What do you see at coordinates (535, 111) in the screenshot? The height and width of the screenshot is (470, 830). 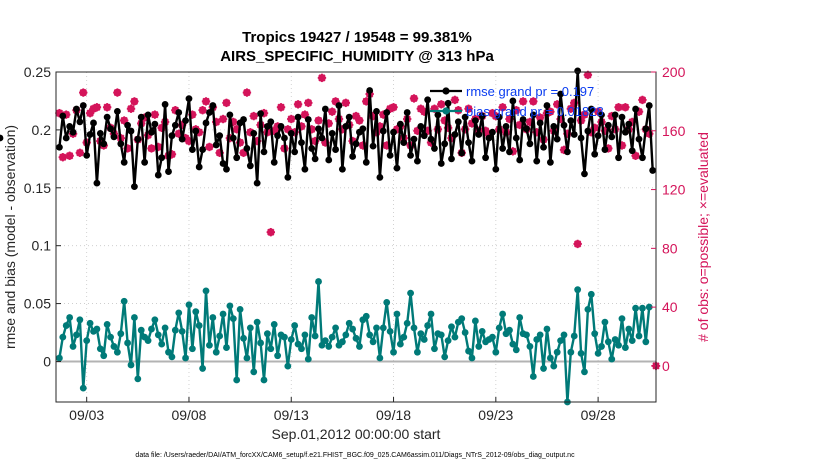 I see `legend-bias-label: bias grand pr = 0.01828` at bounding box center [535, 111].